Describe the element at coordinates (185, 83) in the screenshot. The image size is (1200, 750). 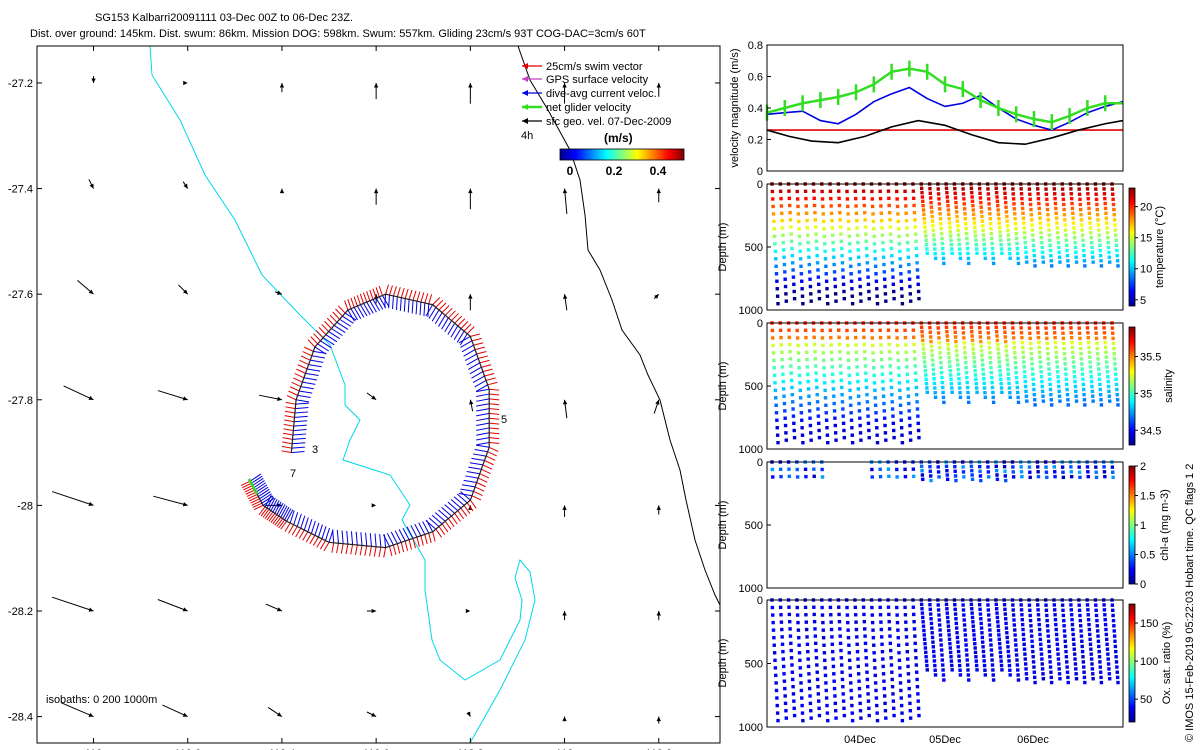
I see `sfc-vector-head` at that location.